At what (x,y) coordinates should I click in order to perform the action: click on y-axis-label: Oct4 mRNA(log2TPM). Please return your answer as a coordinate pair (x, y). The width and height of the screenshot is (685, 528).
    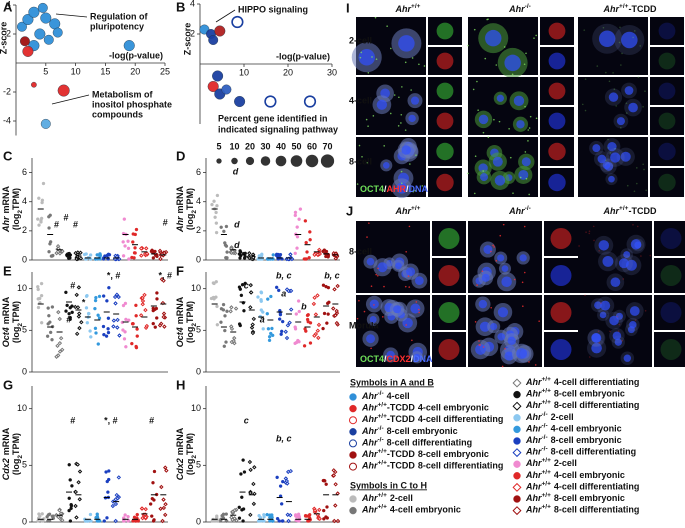
    Looking at the image, I should click on (186, 321).